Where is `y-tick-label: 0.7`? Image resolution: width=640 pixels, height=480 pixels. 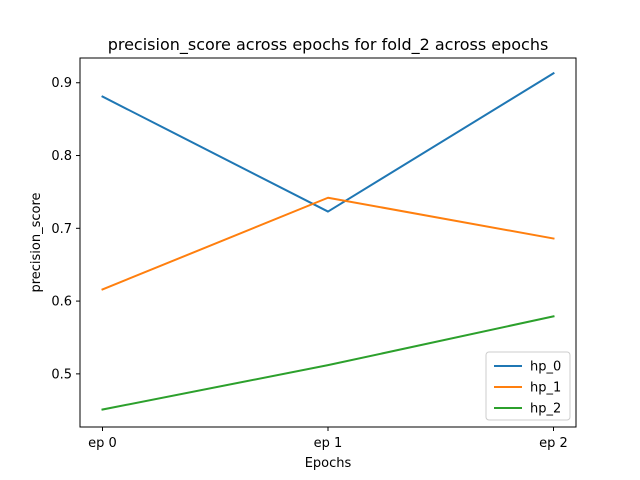
y-tick-label: 0.7 is located at coordinates (61, 229).